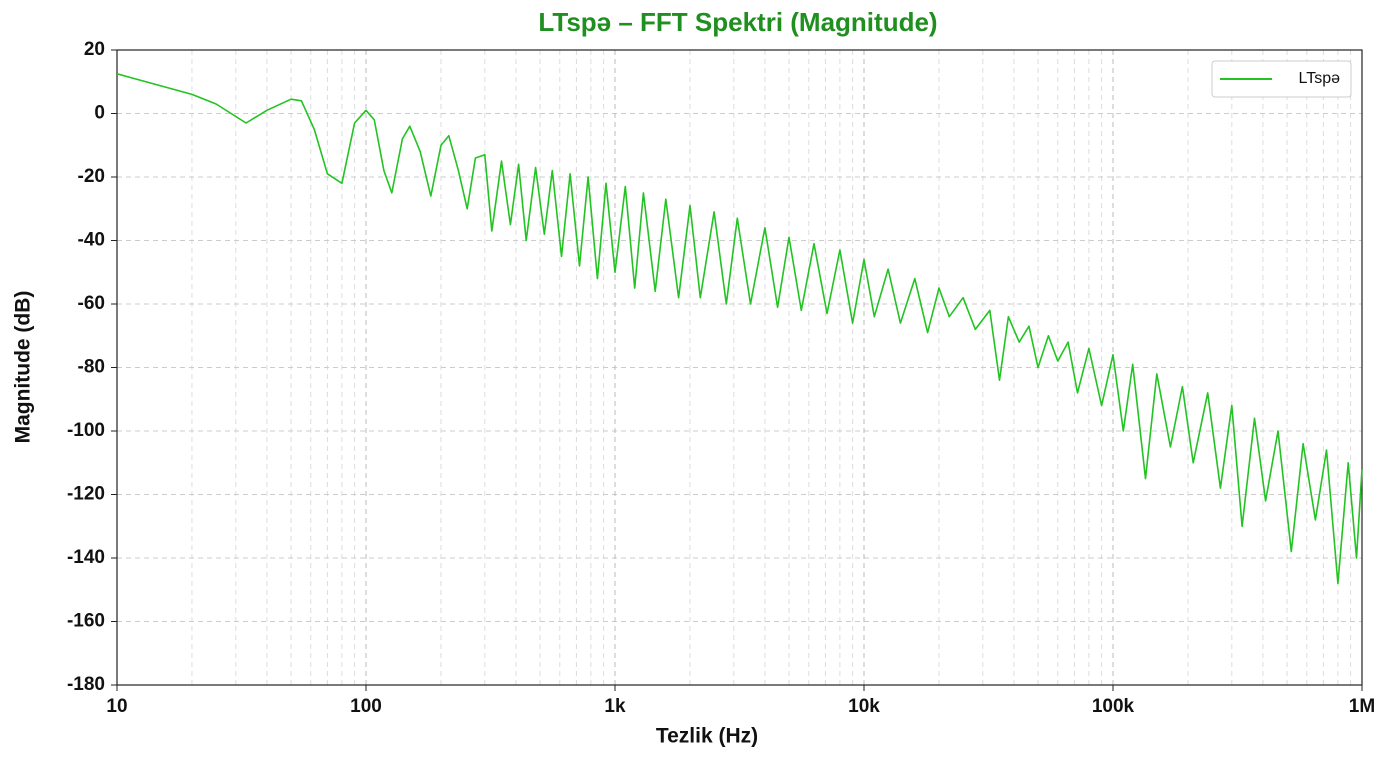 This screenshot has height=764, width=1385. I want to click on y-tick-label: -160, so click(86, 621).